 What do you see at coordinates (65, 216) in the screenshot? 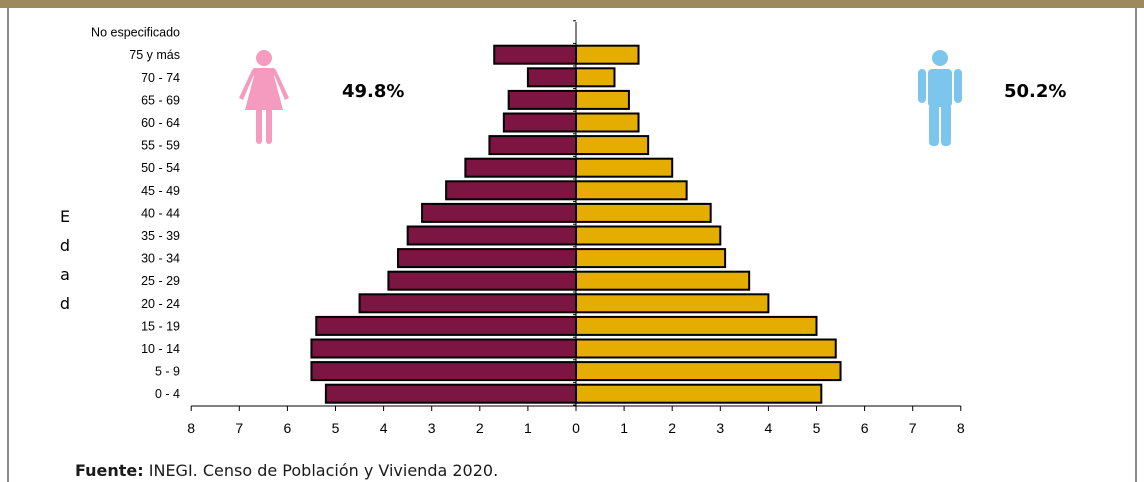
I see `y-axis-title-letter: E` at bounding box center [65, 216].